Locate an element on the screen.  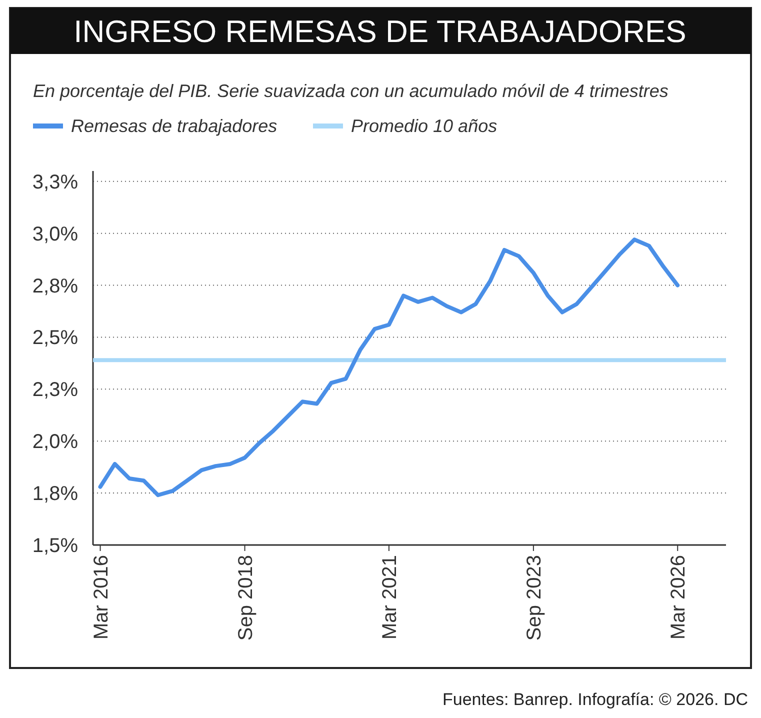
y-tick-label: 1,5% is located at coordinates (55, 546).